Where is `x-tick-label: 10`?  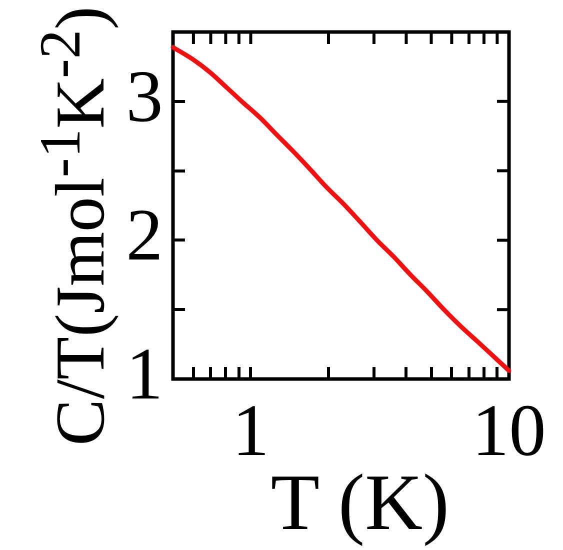 x-tick-label: 10 is located at coordinates (509, 431).